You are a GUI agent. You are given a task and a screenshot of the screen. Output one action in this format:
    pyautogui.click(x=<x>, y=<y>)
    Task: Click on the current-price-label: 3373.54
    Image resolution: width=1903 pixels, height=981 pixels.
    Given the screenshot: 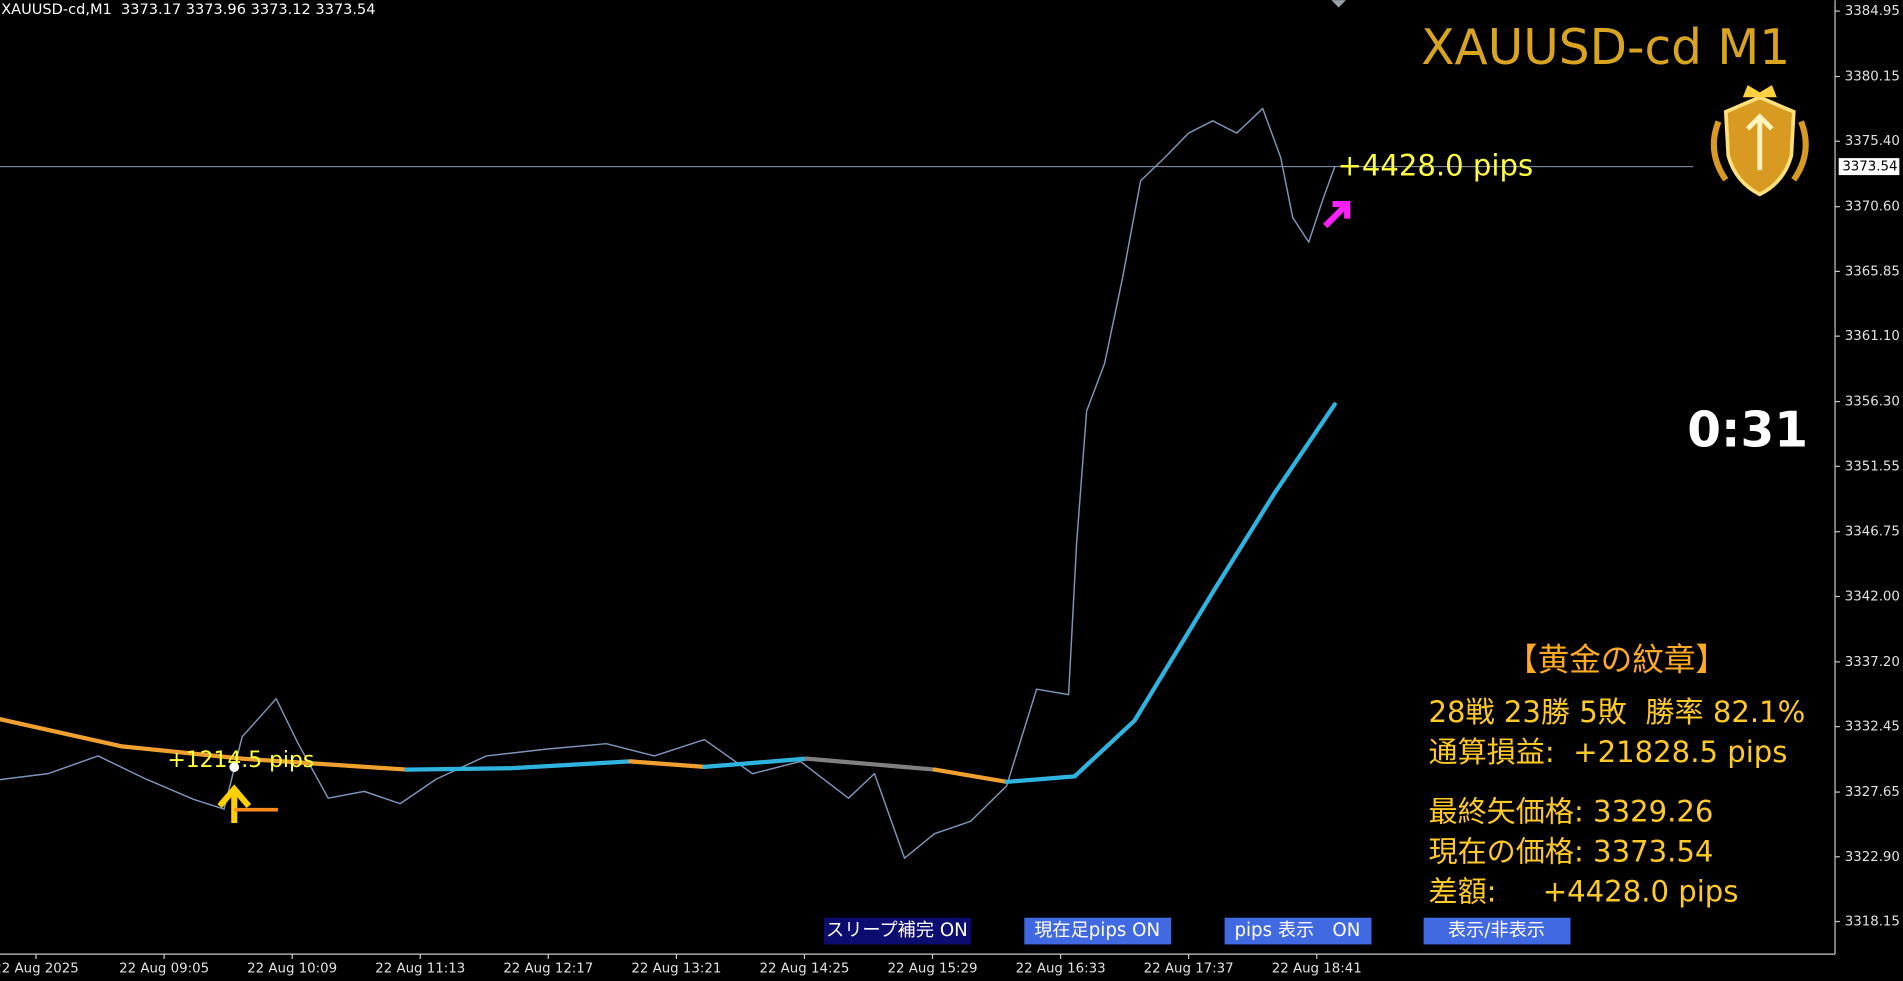 What is the action you would take?
    pyautogui.click(x=1869, y=167)
    